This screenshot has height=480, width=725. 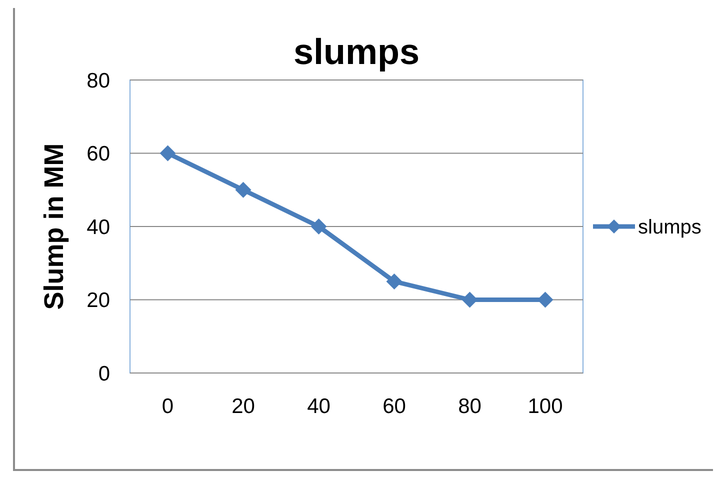 What do you see at coordinates (545, 406) in the screenshot?
I see `x-tick-label: 100` at bounding box center [545, 406].